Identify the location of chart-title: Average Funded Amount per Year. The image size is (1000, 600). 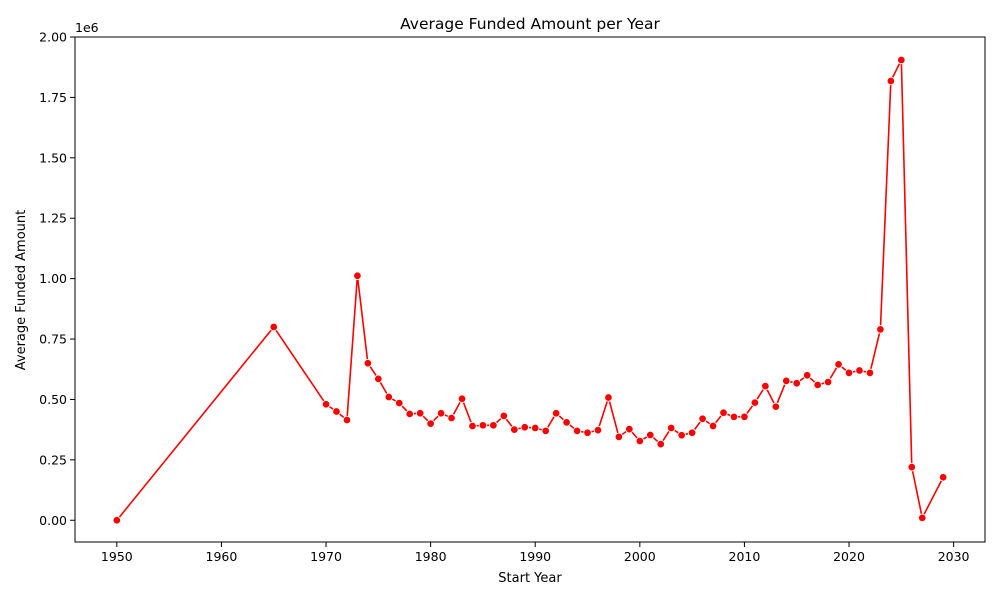
(530, 24).